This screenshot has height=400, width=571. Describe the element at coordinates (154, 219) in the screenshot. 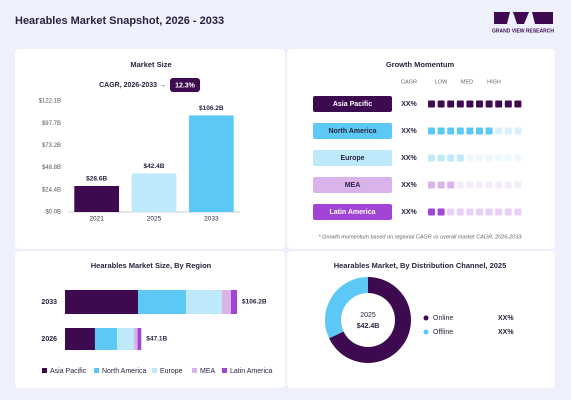

I see `x-tick-label: 2025` at that location.